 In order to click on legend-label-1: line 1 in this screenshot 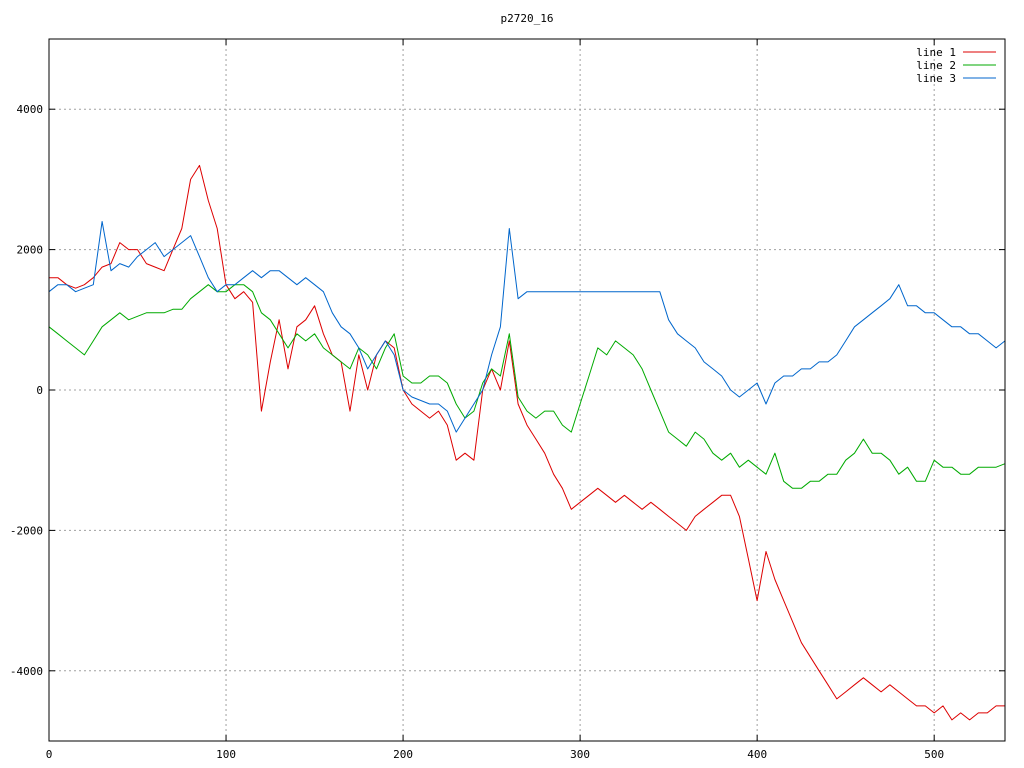, I will do `click(936, 52)`.